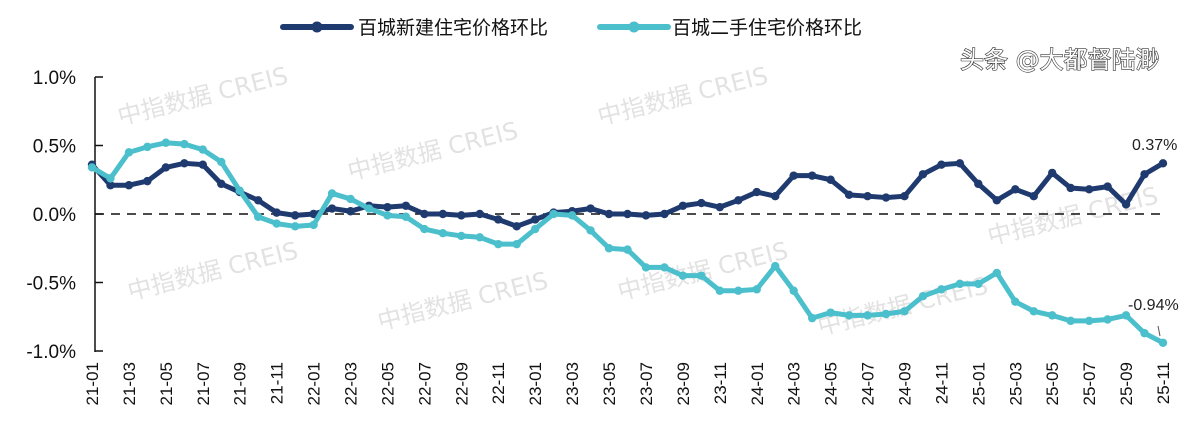 This screenshot has height=438, width=1200. What do you see at coordinates (129, 383) in the screenshot?
I see `x-tick-label: 21-03` at bounding box center [129, 383].